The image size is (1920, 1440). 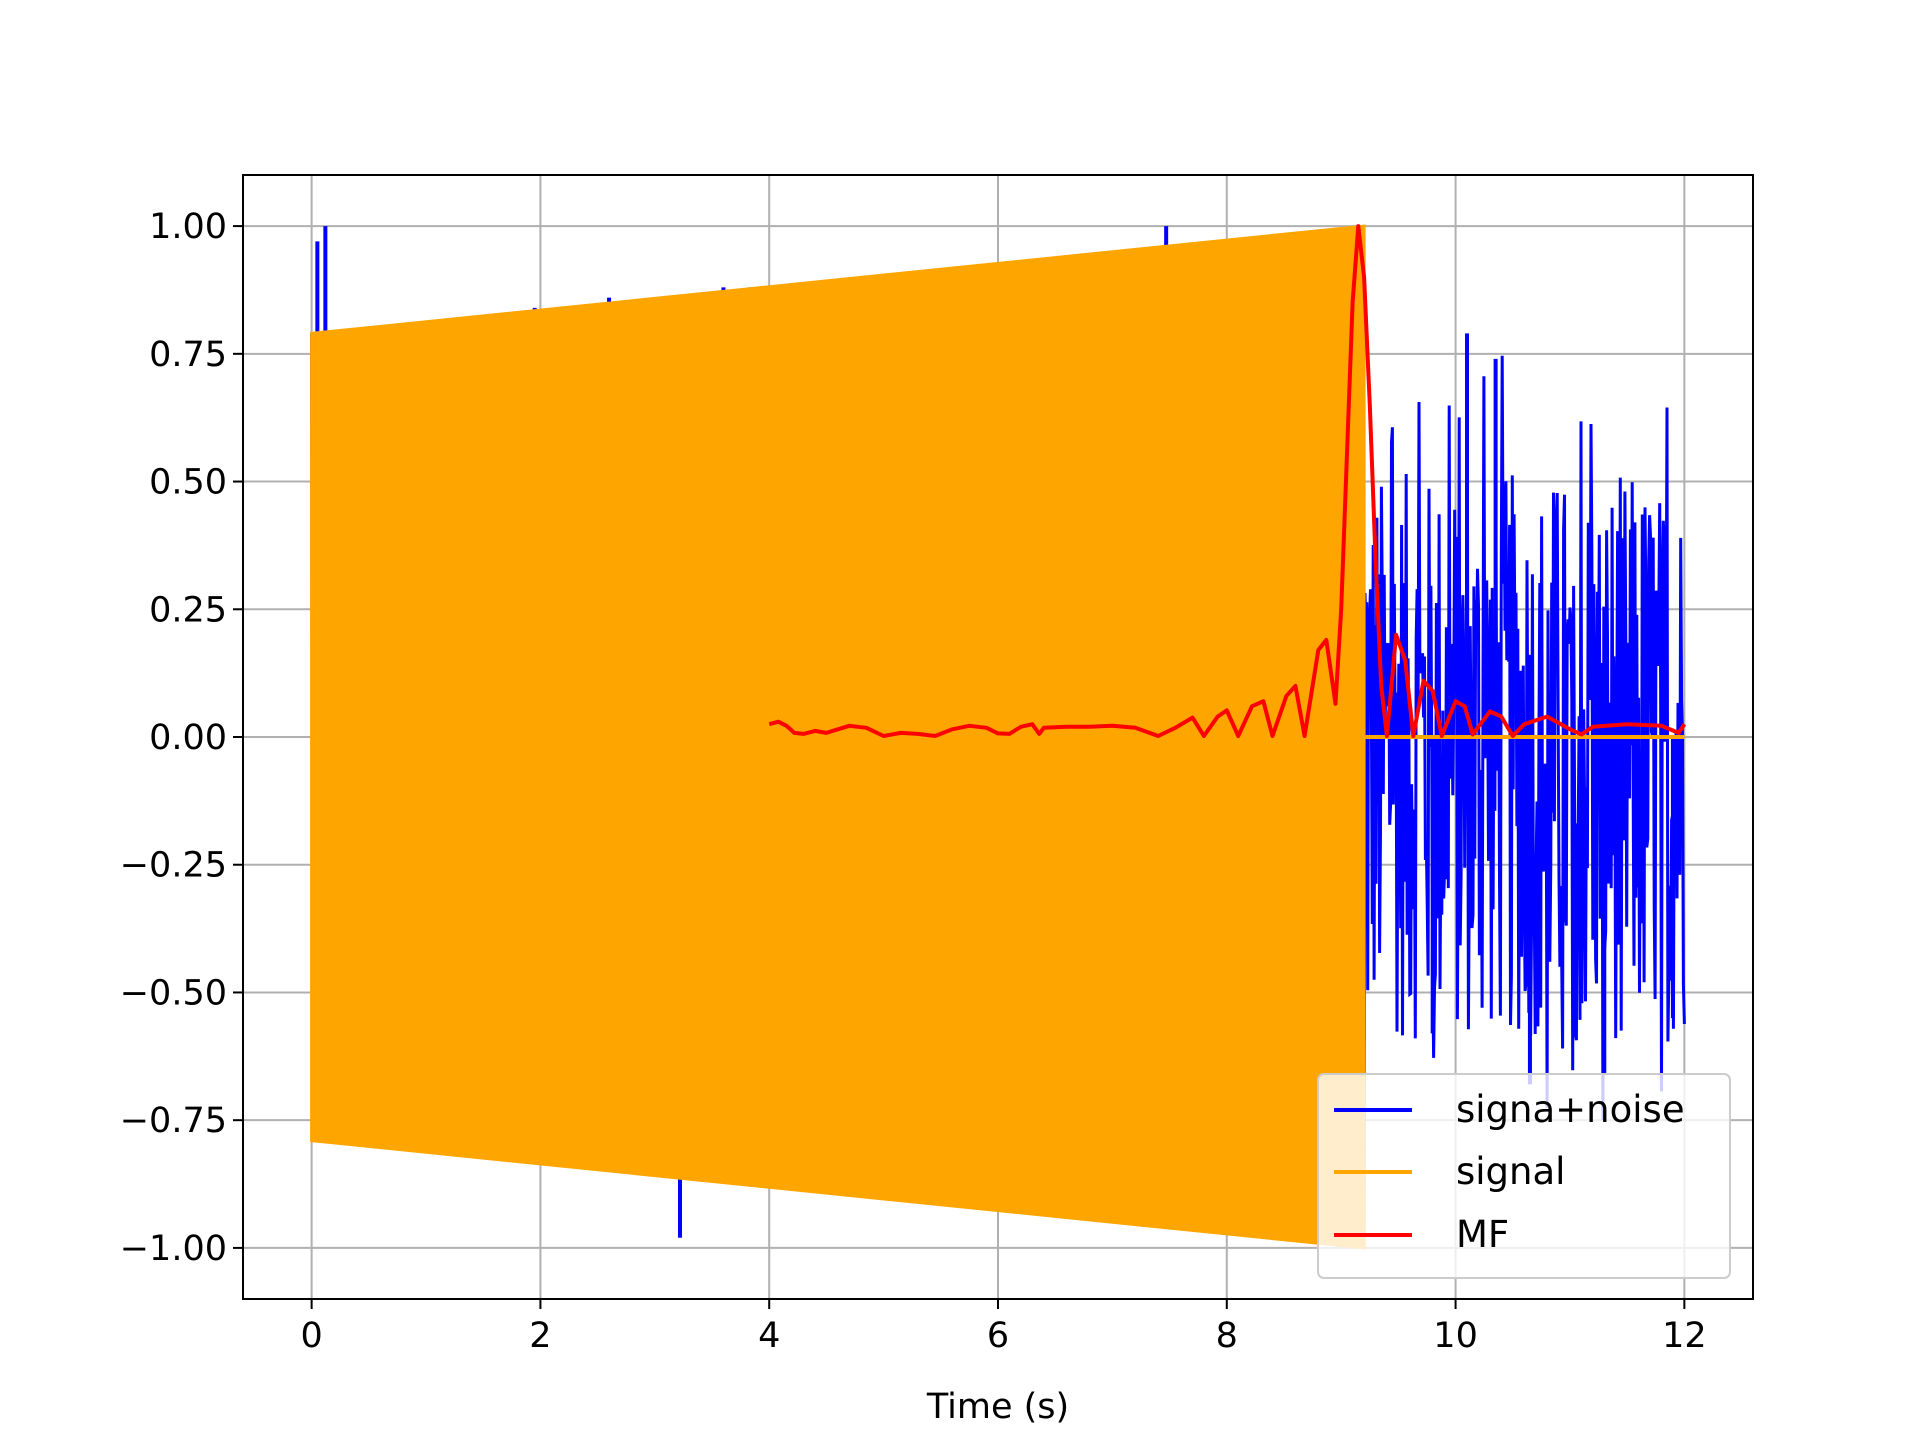 I want to click on y-tick-label: −0.50, so click(x=173, y=993).